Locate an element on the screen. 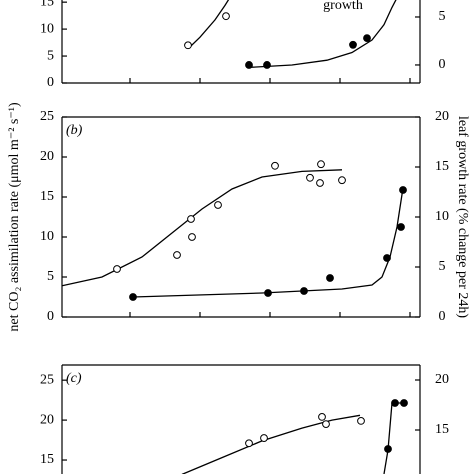 The height and width of the screenshot is (474, 474). panel-label: (b) is located at coordinates (74, 130).